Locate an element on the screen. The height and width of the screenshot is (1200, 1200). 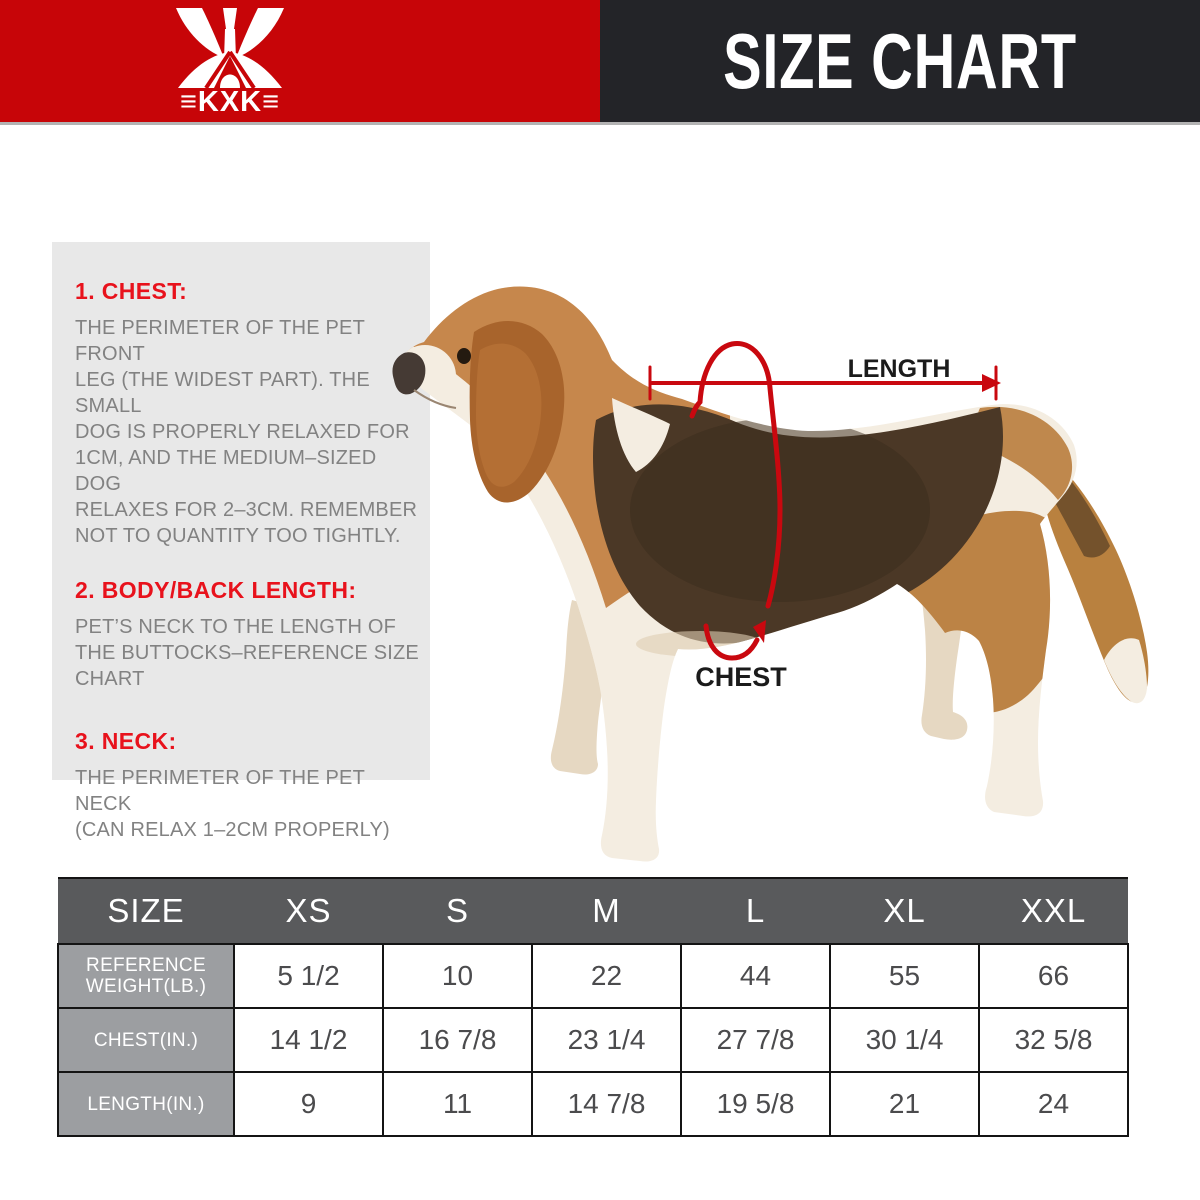
brand-logo: ≡KXK≡ is located at coordinates (230, 62).